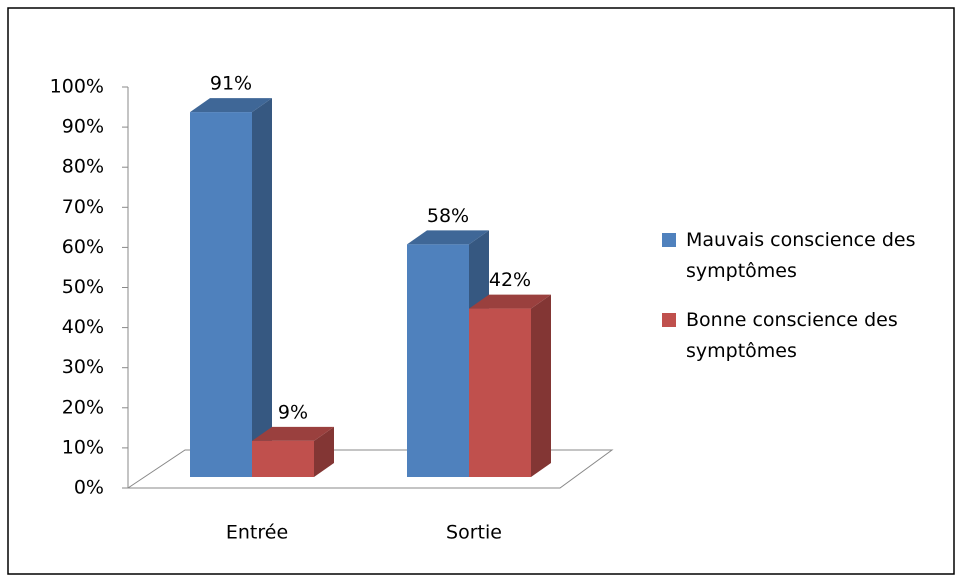 The height and width of the screenshot is (580, 962). What do you see at coordinates (370, 469) in the screenshot?
I see `floor` at bounding box center [370, 469].